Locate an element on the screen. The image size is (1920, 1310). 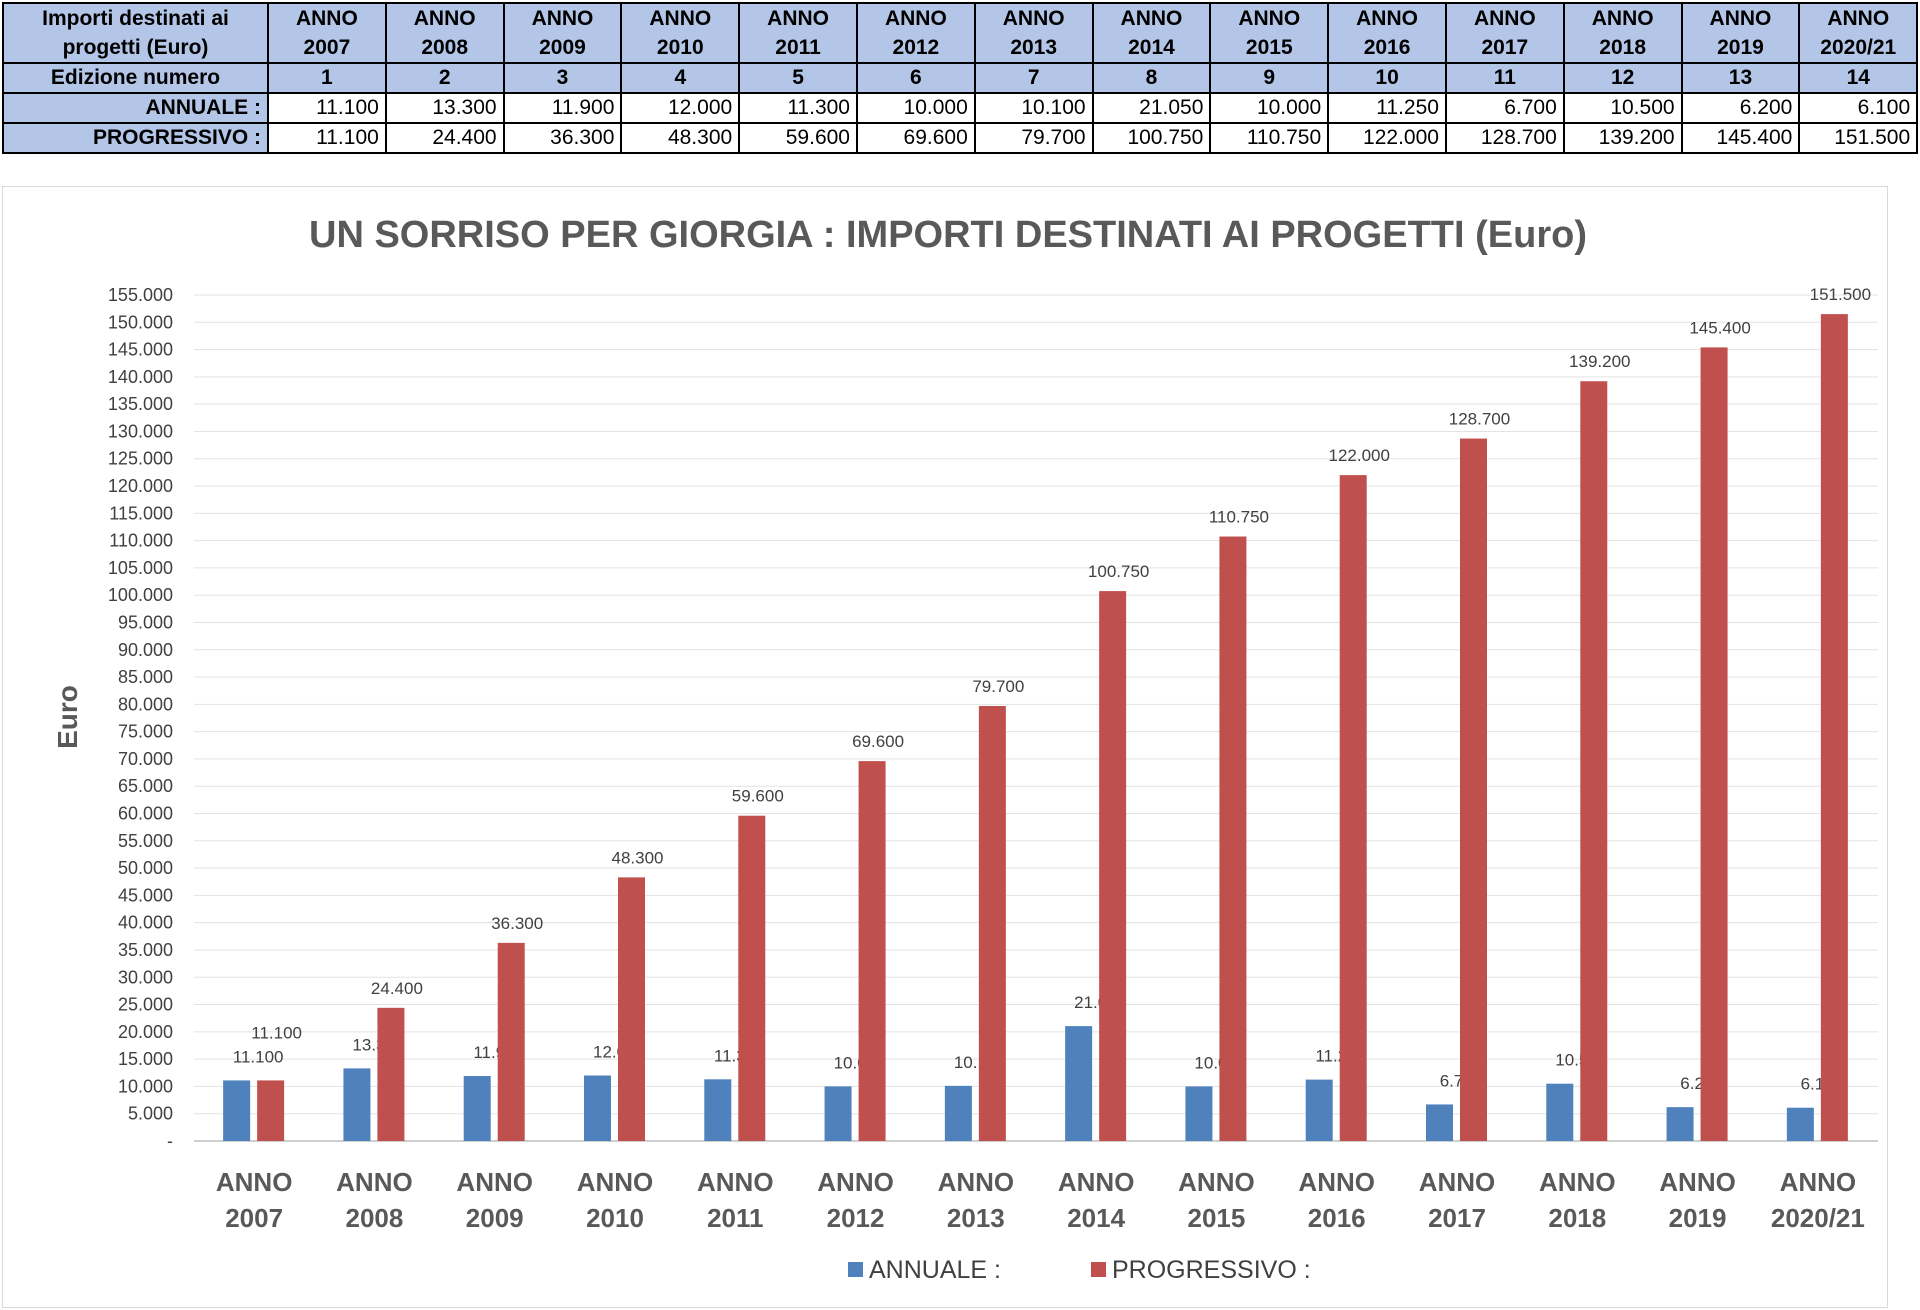
table-cell: 10.500 is located at coordinates (1622, 108).